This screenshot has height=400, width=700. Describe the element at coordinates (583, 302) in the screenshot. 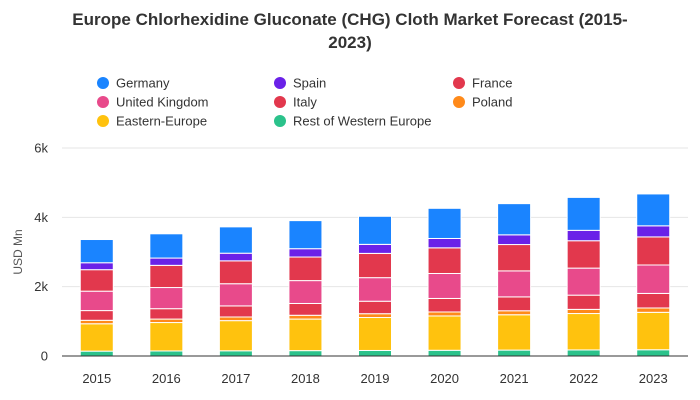

I see `bar-segment-2022-italy` at that location.